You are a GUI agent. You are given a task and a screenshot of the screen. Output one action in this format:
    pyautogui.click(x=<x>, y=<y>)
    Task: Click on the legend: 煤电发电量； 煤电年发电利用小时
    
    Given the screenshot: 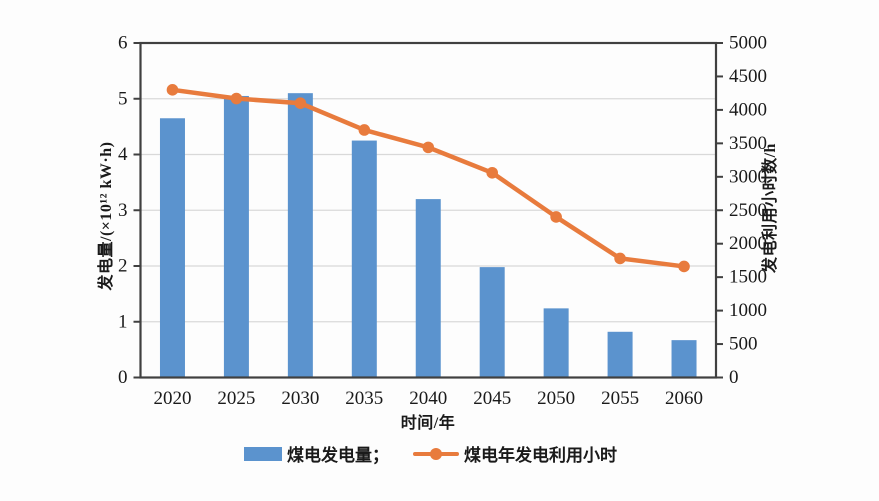 What is the action you would take?
    pyautogui.click(x=435, y=453)
    